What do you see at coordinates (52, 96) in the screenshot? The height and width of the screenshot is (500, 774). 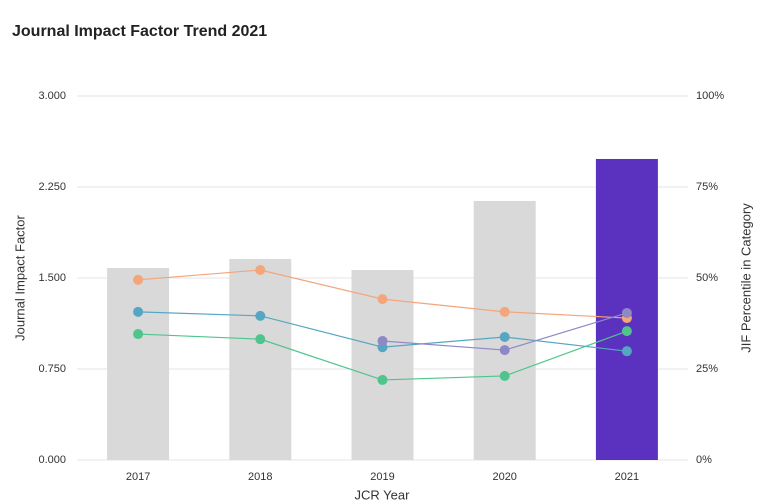 I see `y-tick-label: 3.000` at bounding box center [52, 96].